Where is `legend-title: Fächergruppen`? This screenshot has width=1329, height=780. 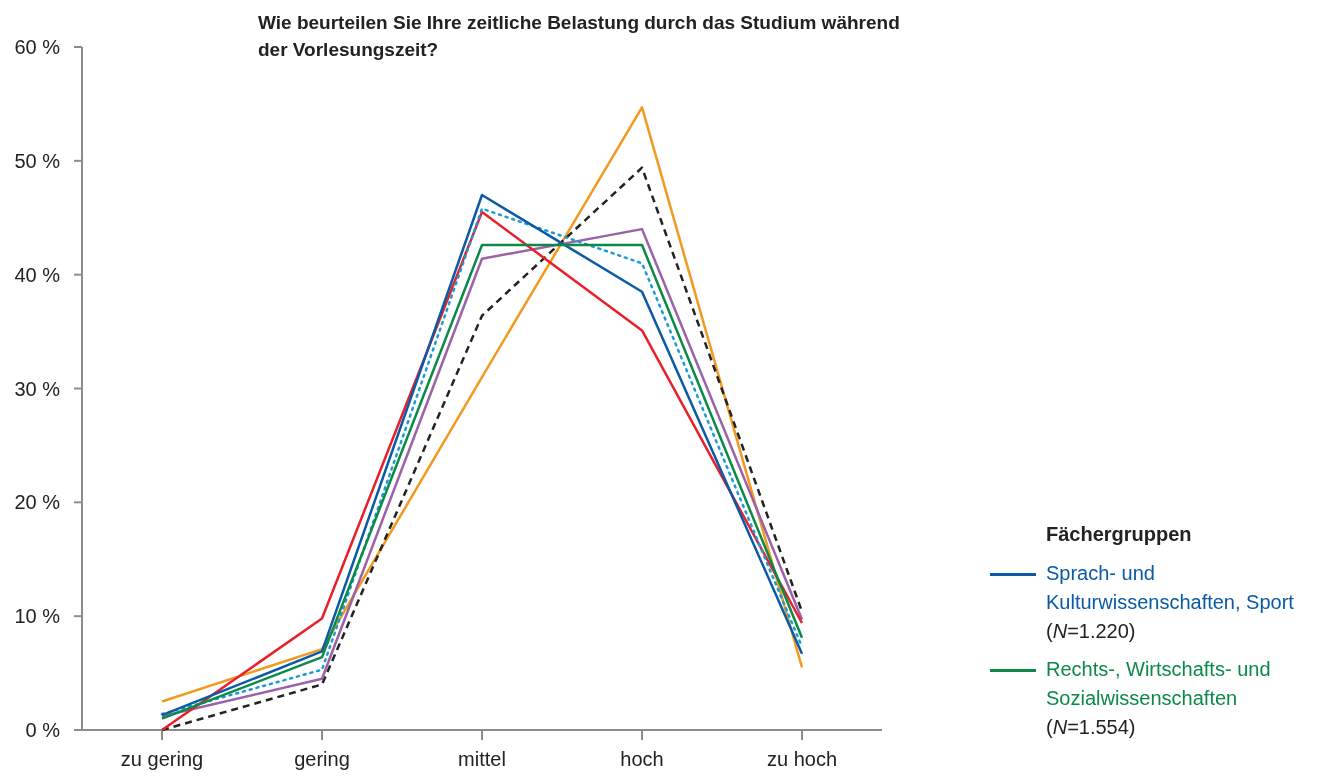
legend-title: Fächergruppen is located at coordinates (1119, 534).